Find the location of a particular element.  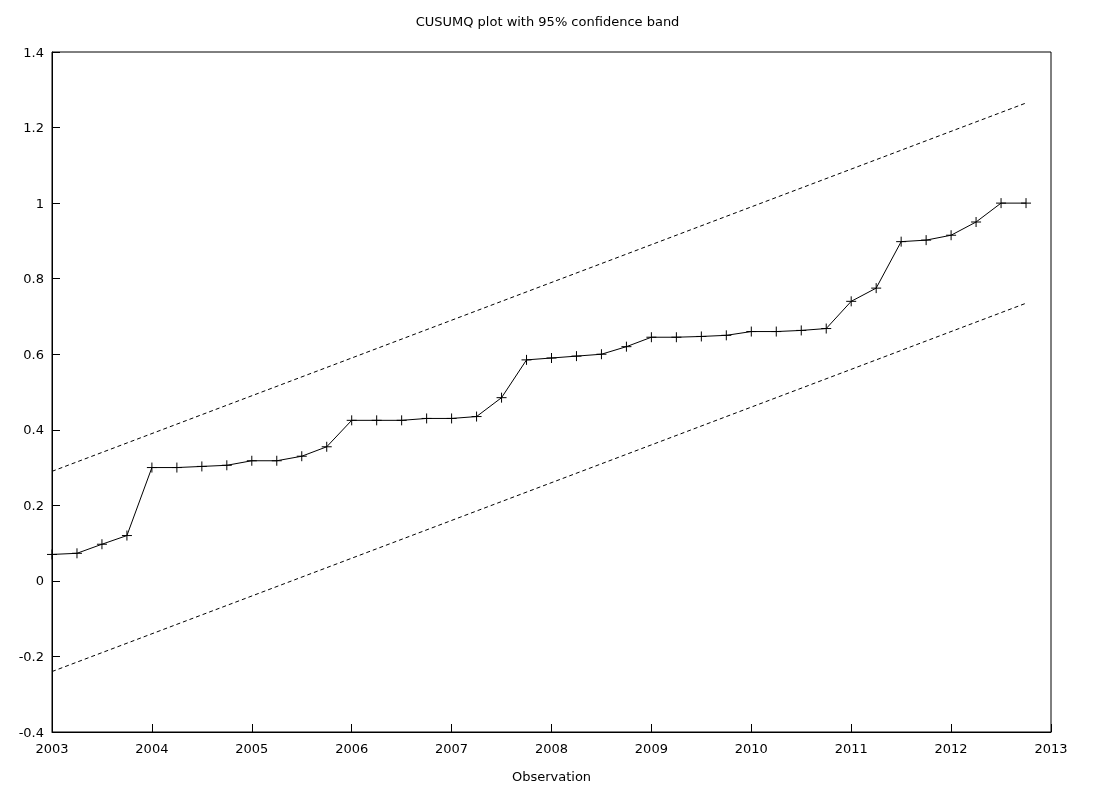

y-tick-label: 1.4 is located at coordinates (33, 52).